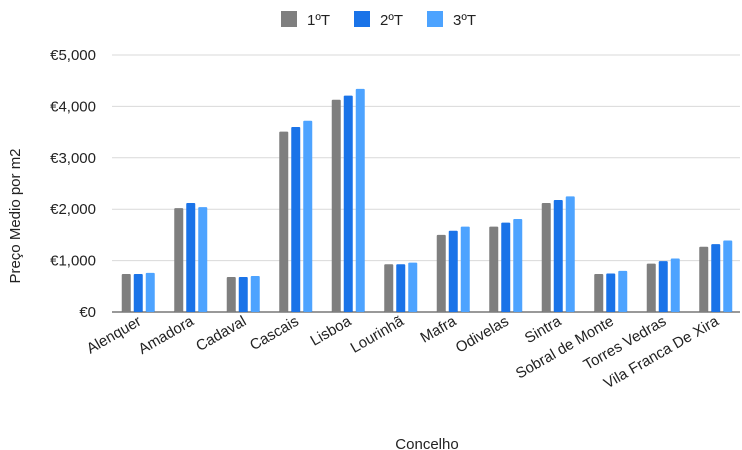 The width and height of the screenshot is (742, 450). Describe the element at coordinates (482, 335) in the screenshot. I see `x-tick-label: Odivelas` at that location.